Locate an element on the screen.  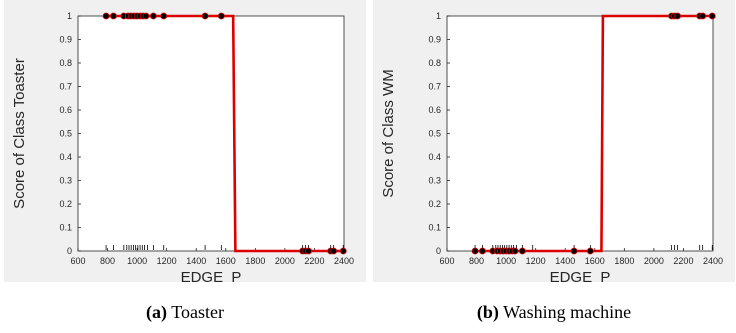
y-axis-label: Score of Class Toaster is located at coordinates (19, 133).